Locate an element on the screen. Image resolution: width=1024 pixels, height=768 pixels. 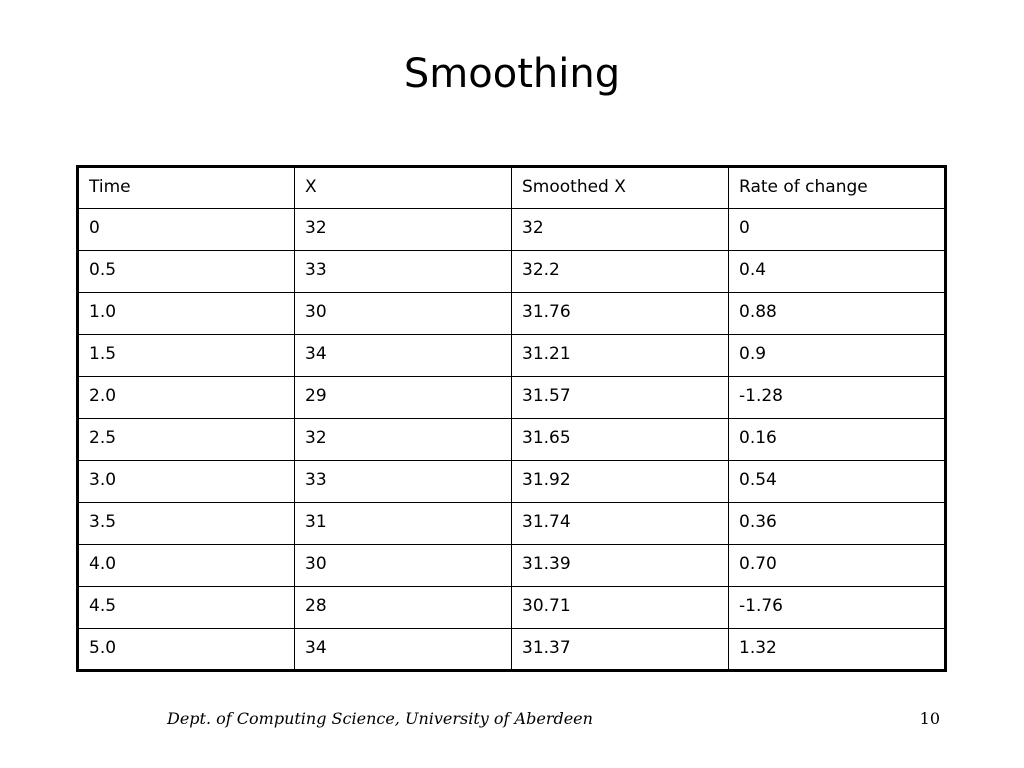
cell-rate-of-change: 0.16 is located at coordinates (837, 439).